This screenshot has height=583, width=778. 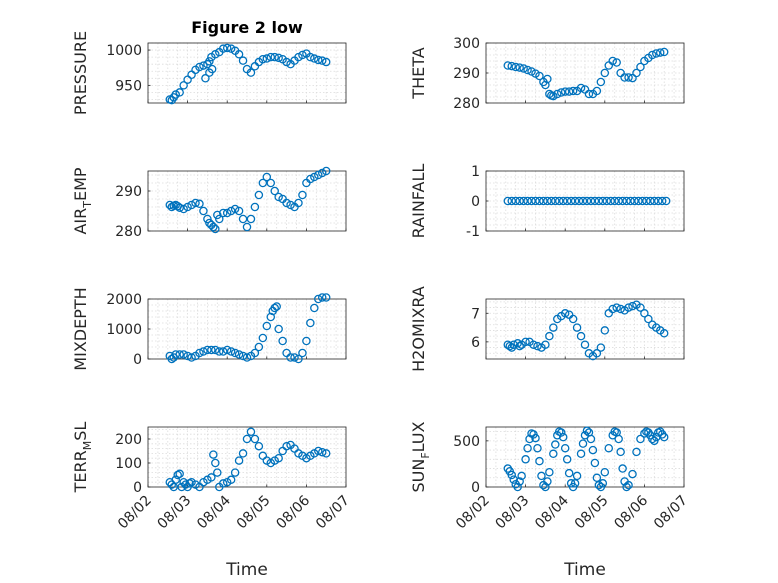 I want to click on y-label-part: LUX, so click(x=418, y=436).